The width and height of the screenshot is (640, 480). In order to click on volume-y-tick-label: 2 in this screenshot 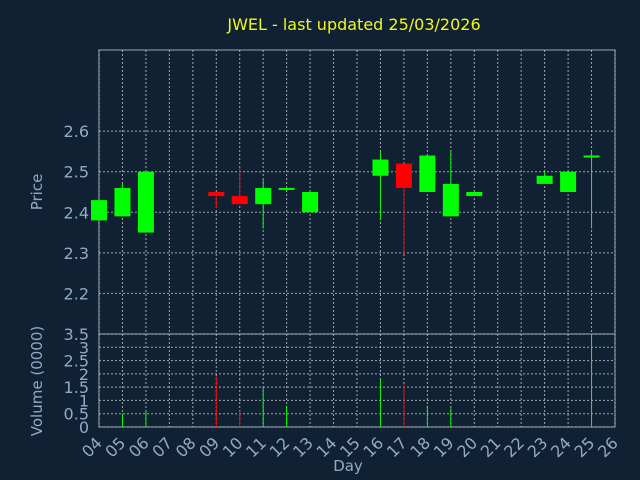, I will do `click(84, 374)`.